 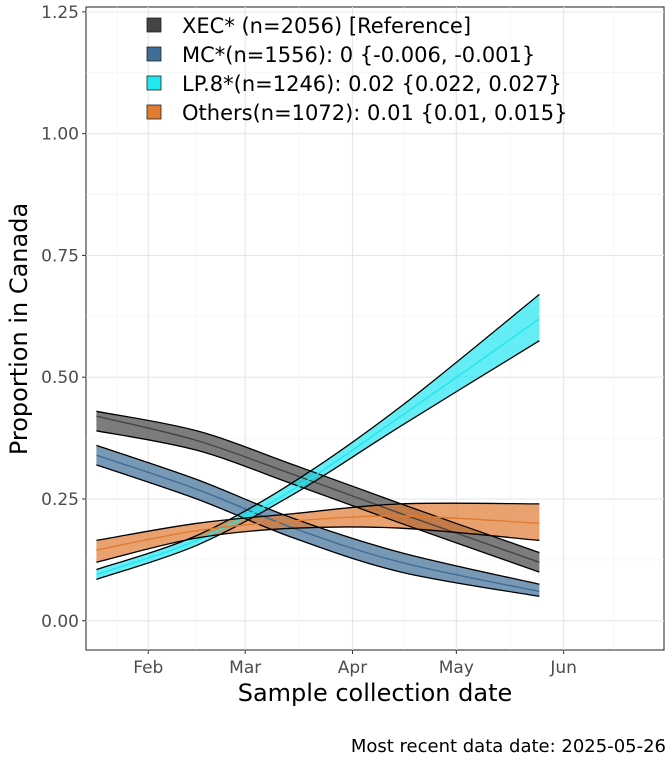 What do you see at coordinates (563, 668) in the screenshot?
I see `x-tick-label: Jun` at bounding box center [563, 668].